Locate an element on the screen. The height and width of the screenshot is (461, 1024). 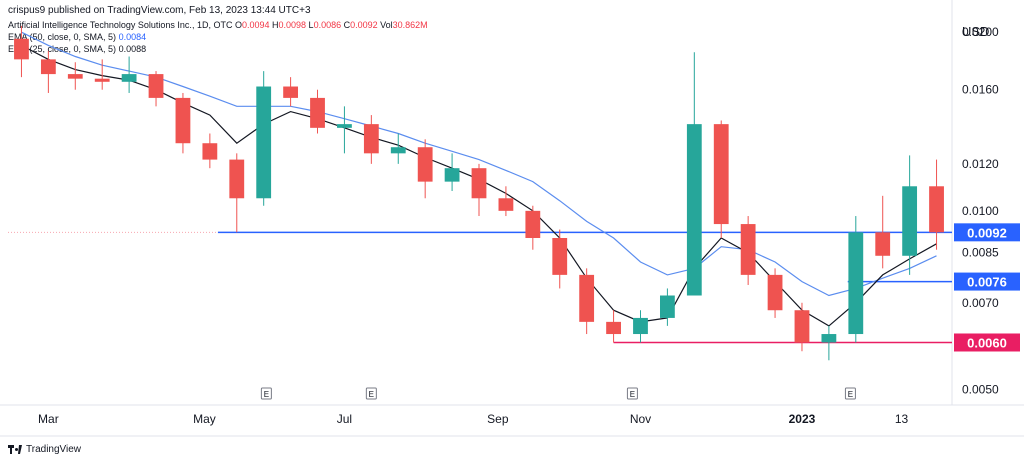
ema50-value: 0.0084 is located at coordinates (132, 37).